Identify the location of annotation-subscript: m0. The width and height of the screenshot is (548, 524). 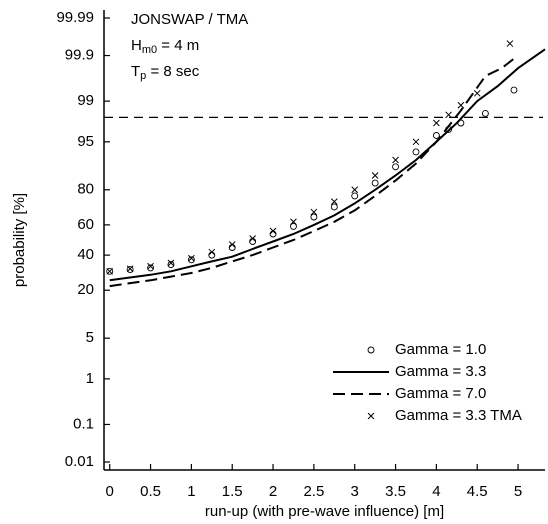
(149, 50).